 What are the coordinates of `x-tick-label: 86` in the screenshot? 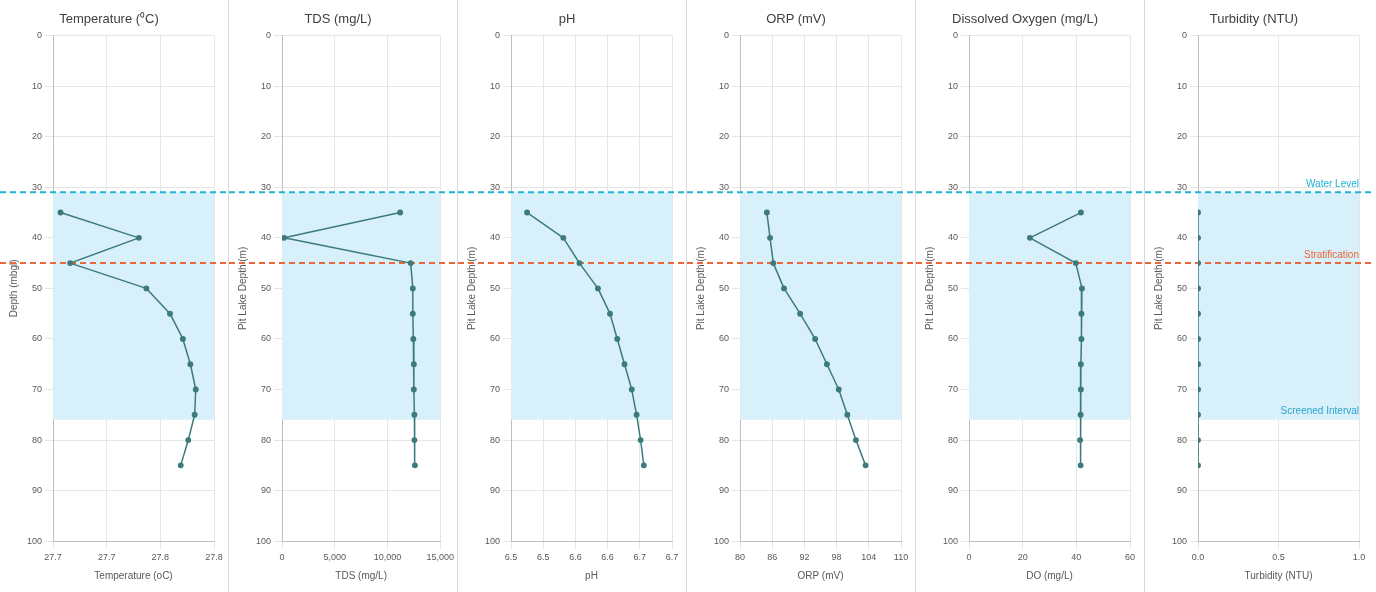 It's located at (772, 557).